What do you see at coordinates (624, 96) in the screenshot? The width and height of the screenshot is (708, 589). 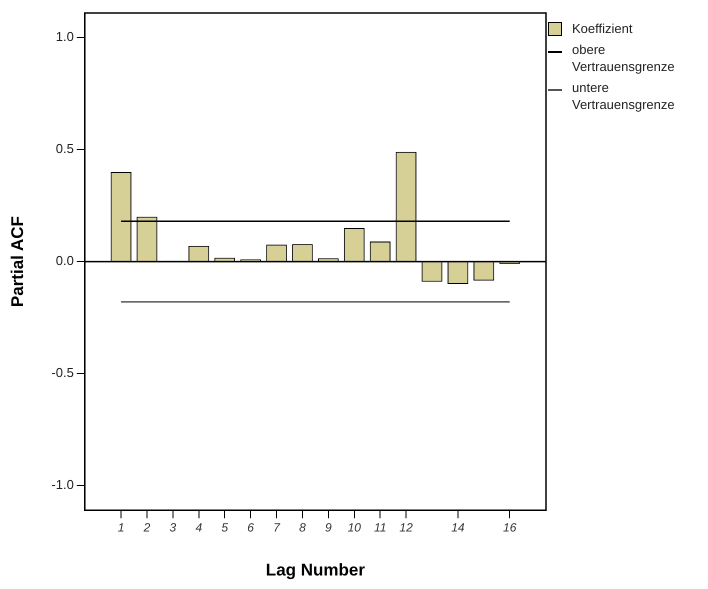 I see `legend-label: untere Vertrauensgrenze` at bounding box center [624, 96].